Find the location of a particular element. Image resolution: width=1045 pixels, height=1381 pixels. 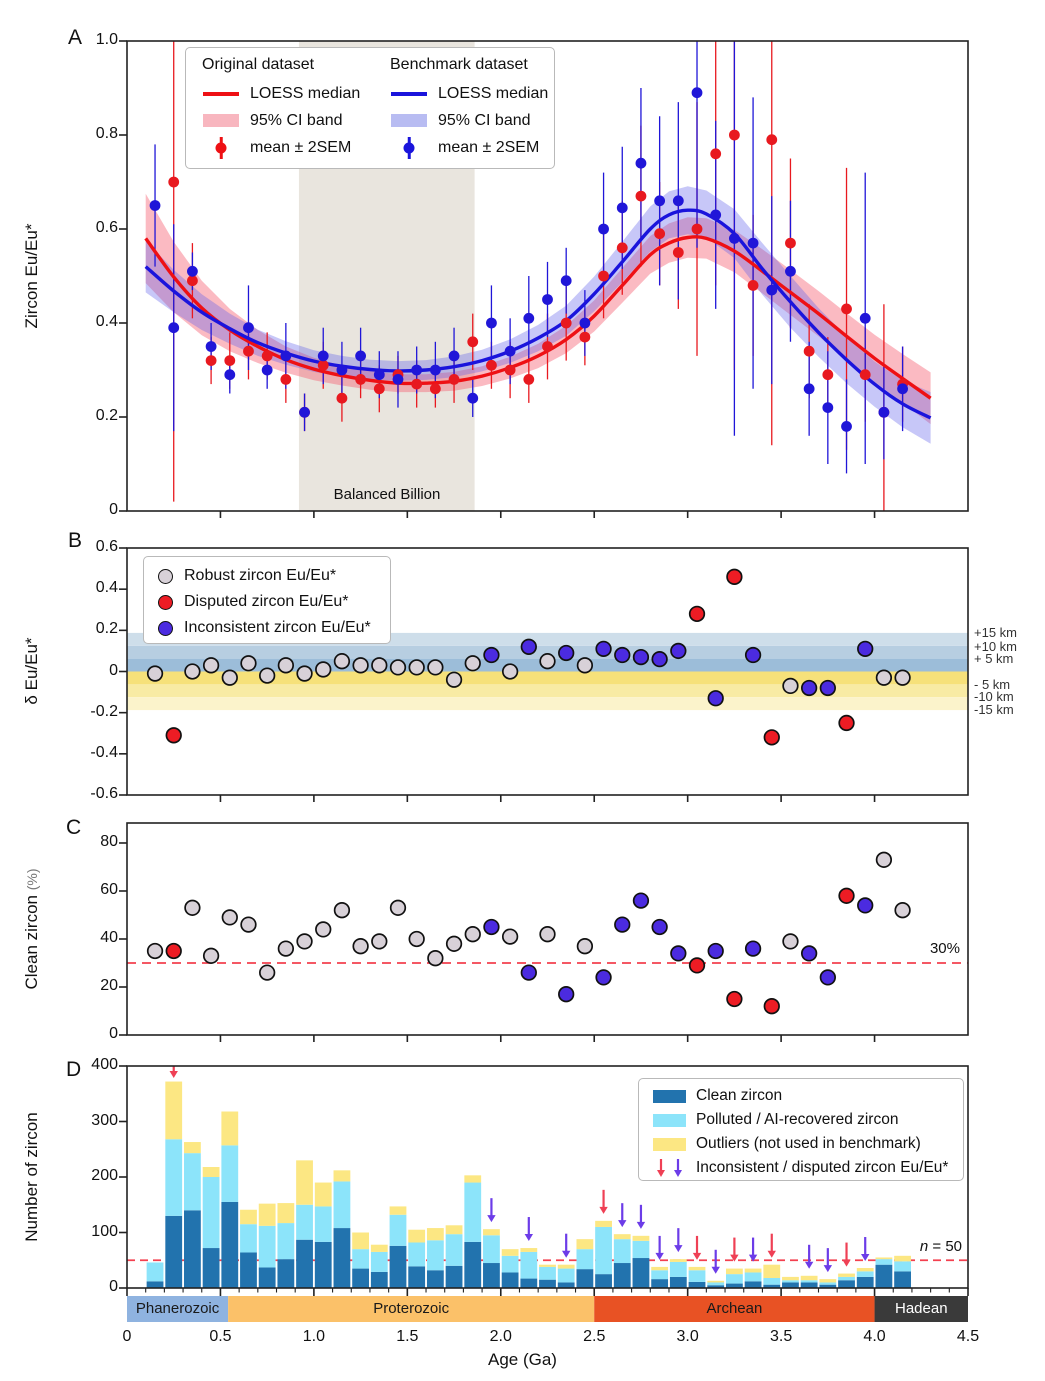

legend-item-label: Clean zircon is located at coordinates (739, 1095).